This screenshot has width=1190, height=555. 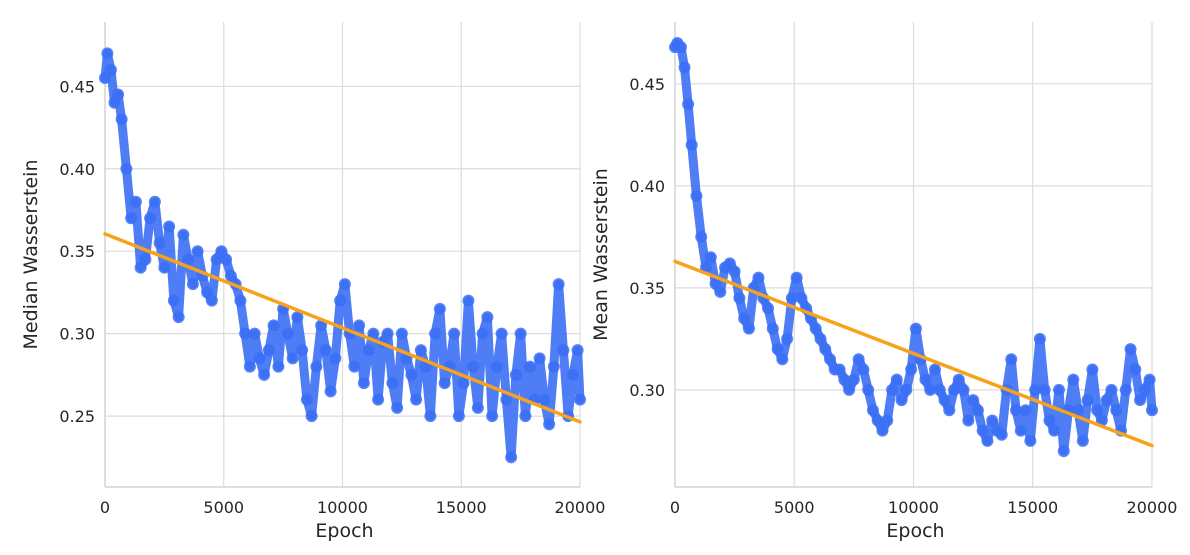 What do you see at coordinates (647, 84) in the screenshot?
I see `y-tick-label: 0.45` at bounding box center [647, 84].